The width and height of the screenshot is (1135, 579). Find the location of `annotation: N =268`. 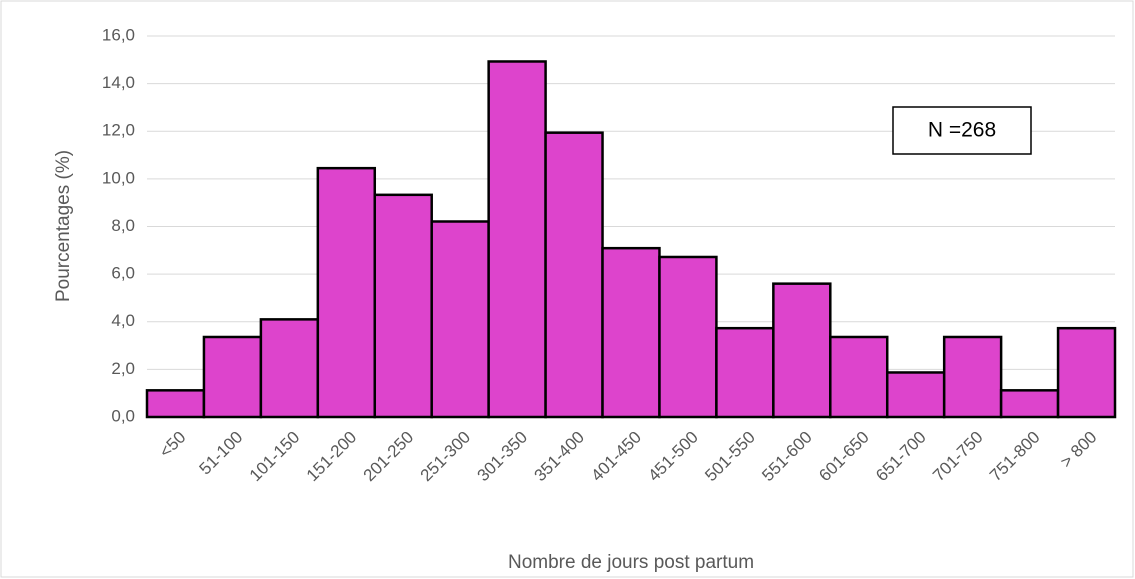

annotation: N =268 is located at coordinates (962, 130).